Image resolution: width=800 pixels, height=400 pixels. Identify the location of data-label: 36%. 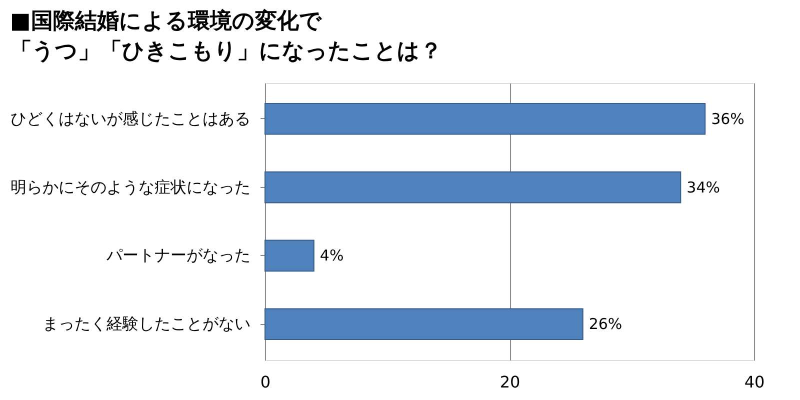
(727, 119).